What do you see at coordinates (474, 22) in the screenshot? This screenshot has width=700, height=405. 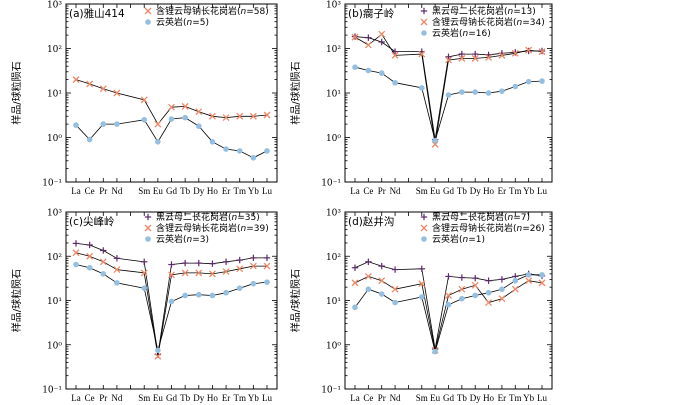 I see `legend-label-part: 含锂云母钠长花岗岩(` at bounding box center [474, 22].